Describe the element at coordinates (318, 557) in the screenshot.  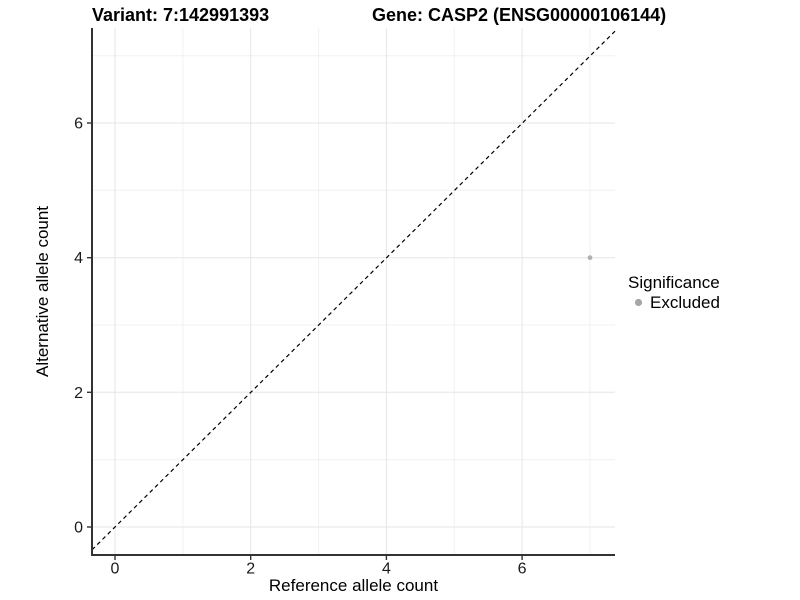
I see `x-tick-marks` at that location.